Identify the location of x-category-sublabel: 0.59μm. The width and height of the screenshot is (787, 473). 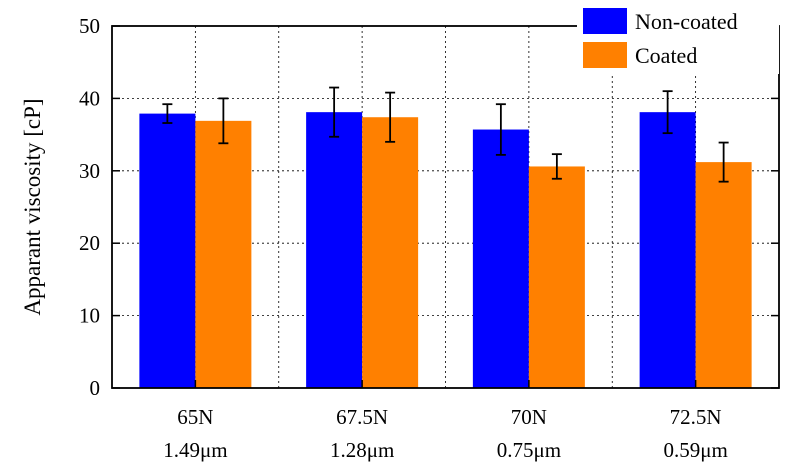
(695, 450).